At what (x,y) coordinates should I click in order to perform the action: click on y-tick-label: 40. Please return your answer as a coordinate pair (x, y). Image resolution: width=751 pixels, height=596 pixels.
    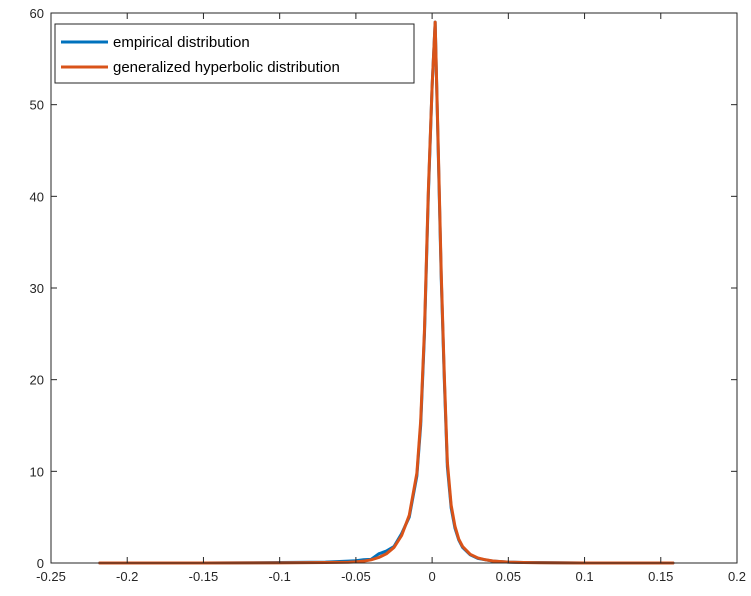
    Looking at the image, I should click on (37, 196).